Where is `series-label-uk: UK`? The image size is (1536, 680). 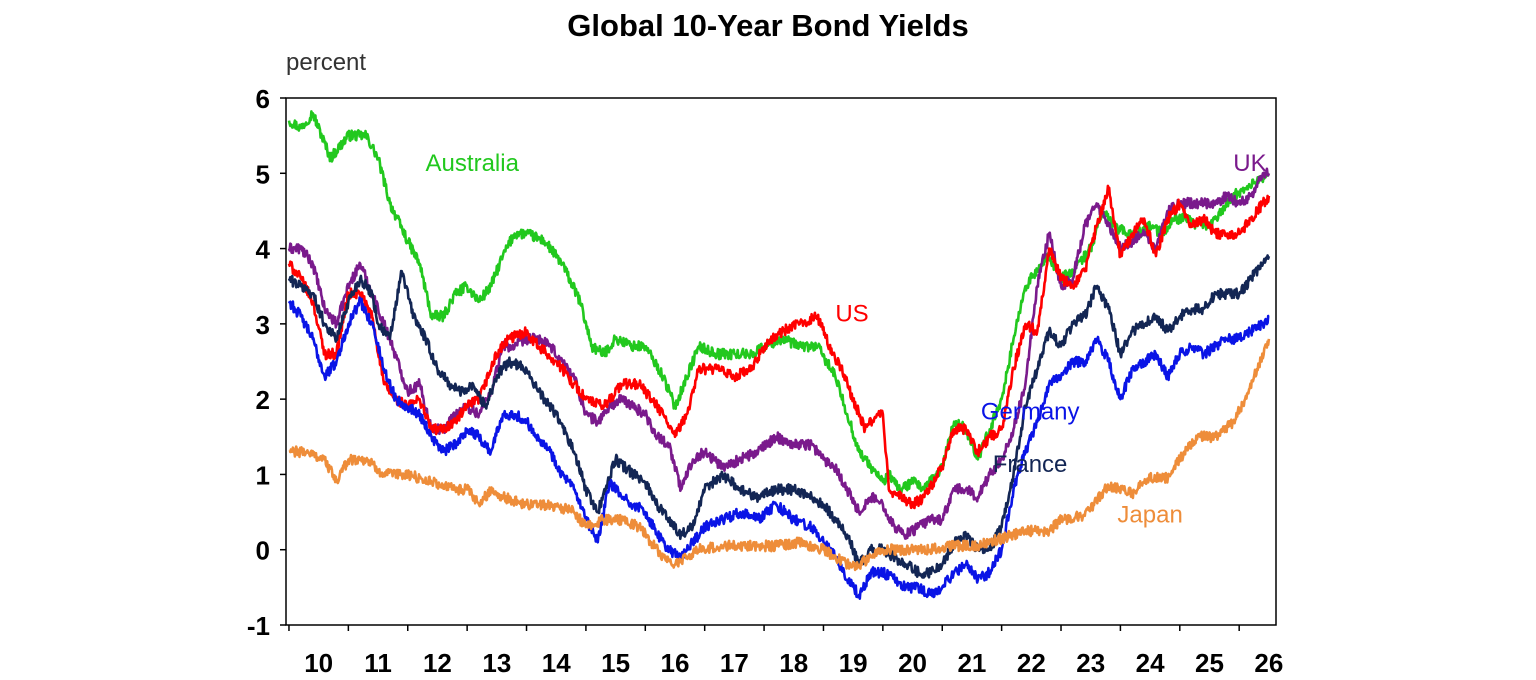
series-label-uk: UK is located at coordinates (1249, 163).